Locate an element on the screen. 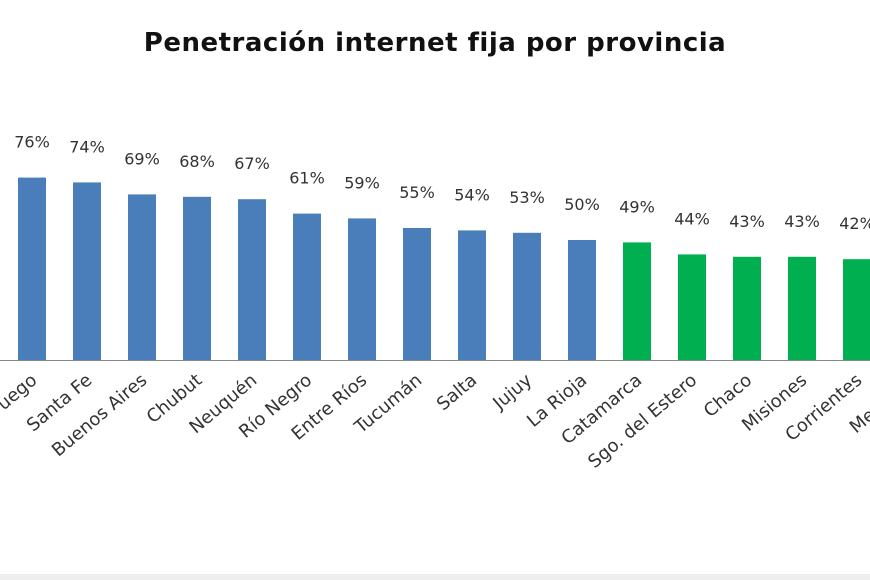  value-label: 61% is located at coordinates (307, 178).